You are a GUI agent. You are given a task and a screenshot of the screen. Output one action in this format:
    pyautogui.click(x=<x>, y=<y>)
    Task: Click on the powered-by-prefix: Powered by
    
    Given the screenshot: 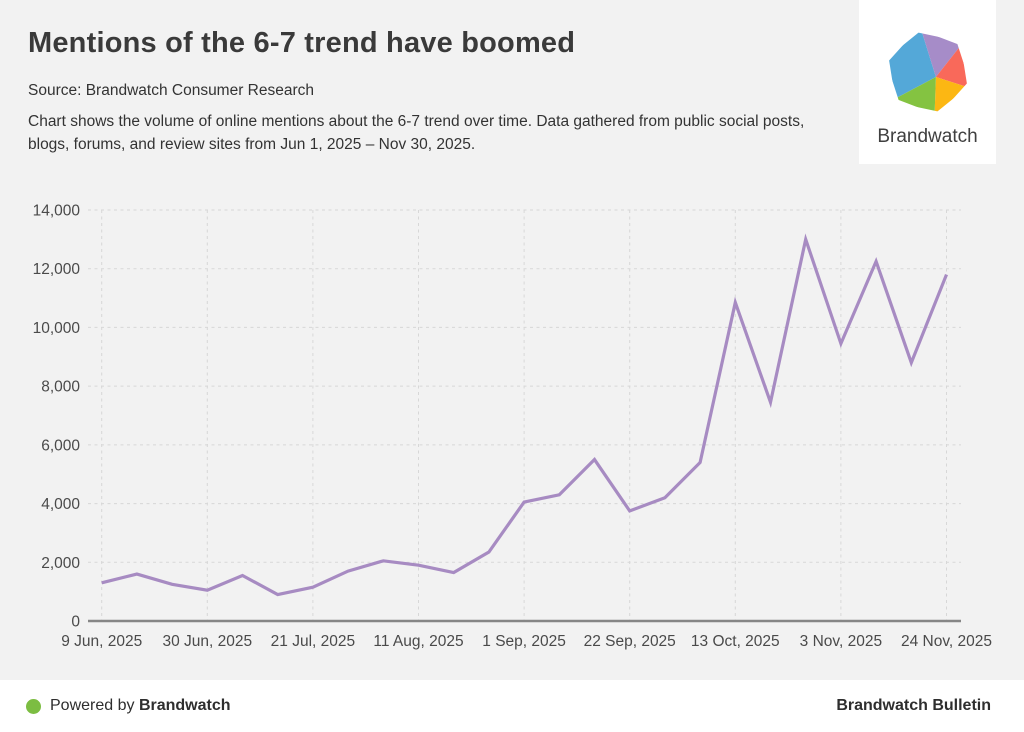 What is the action you would take?
    pyautogui.click(x=92, y=705)
    